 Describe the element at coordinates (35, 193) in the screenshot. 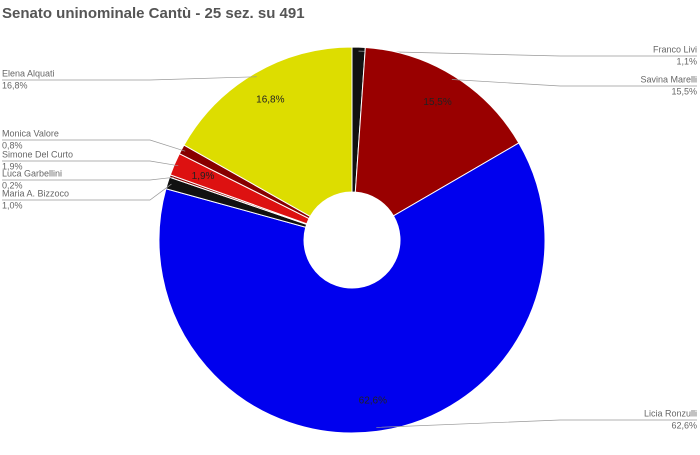

I see `legend-label: Maria A. Bizzoco` at that location.